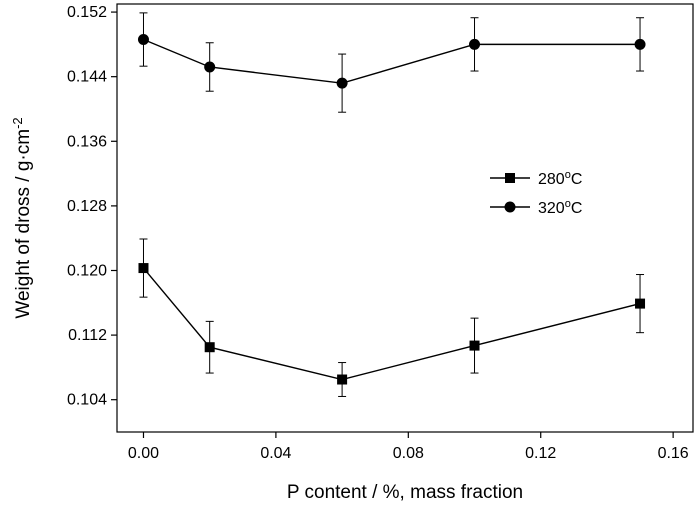 The height and width of the screenshot is (508, 700). I want to click on y-tick-label: 0.120, so click(87, 270).